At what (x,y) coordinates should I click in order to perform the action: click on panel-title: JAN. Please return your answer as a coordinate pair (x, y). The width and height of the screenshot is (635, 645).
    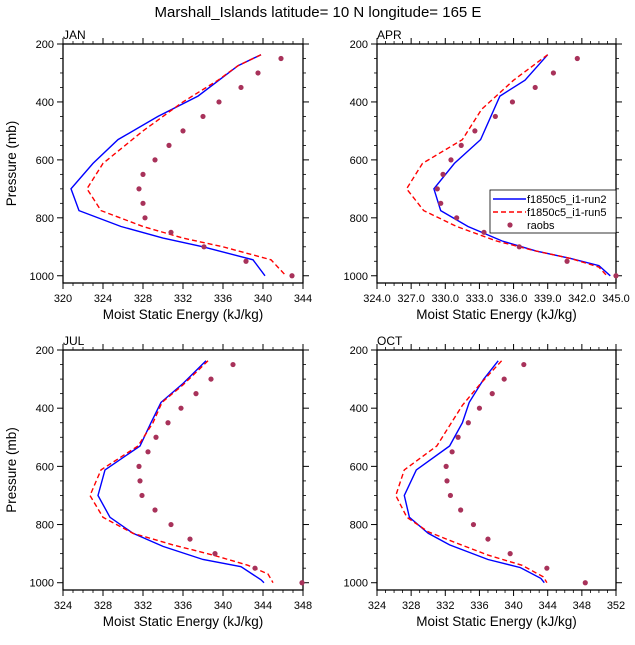
    Looking at the image, I should click on (74, 35).